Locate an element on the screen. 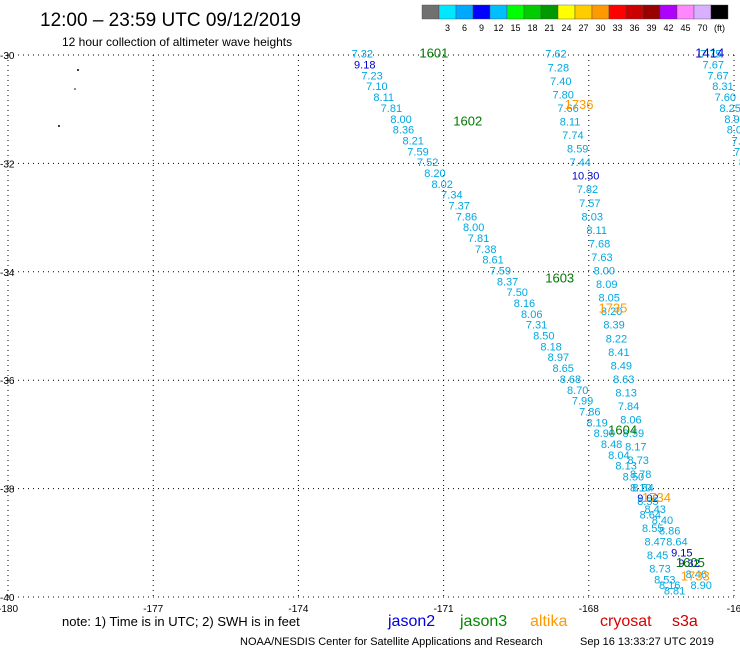  y-tick-label: -36 is located at coordinates (7, 381).